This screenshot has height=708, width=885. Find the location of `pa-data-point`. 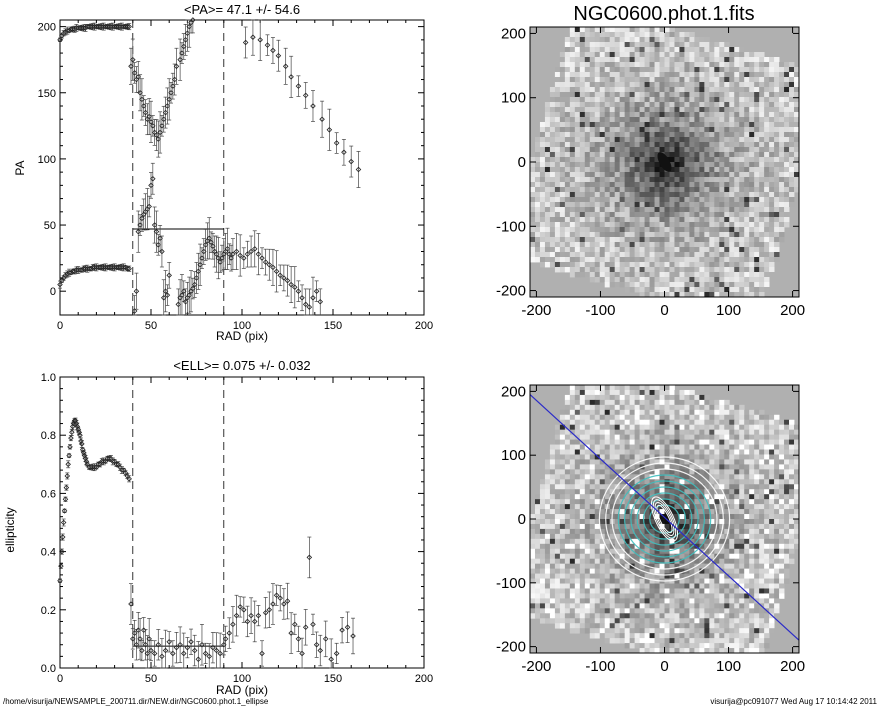

pa-data-point is located at coordinates (142, 99).